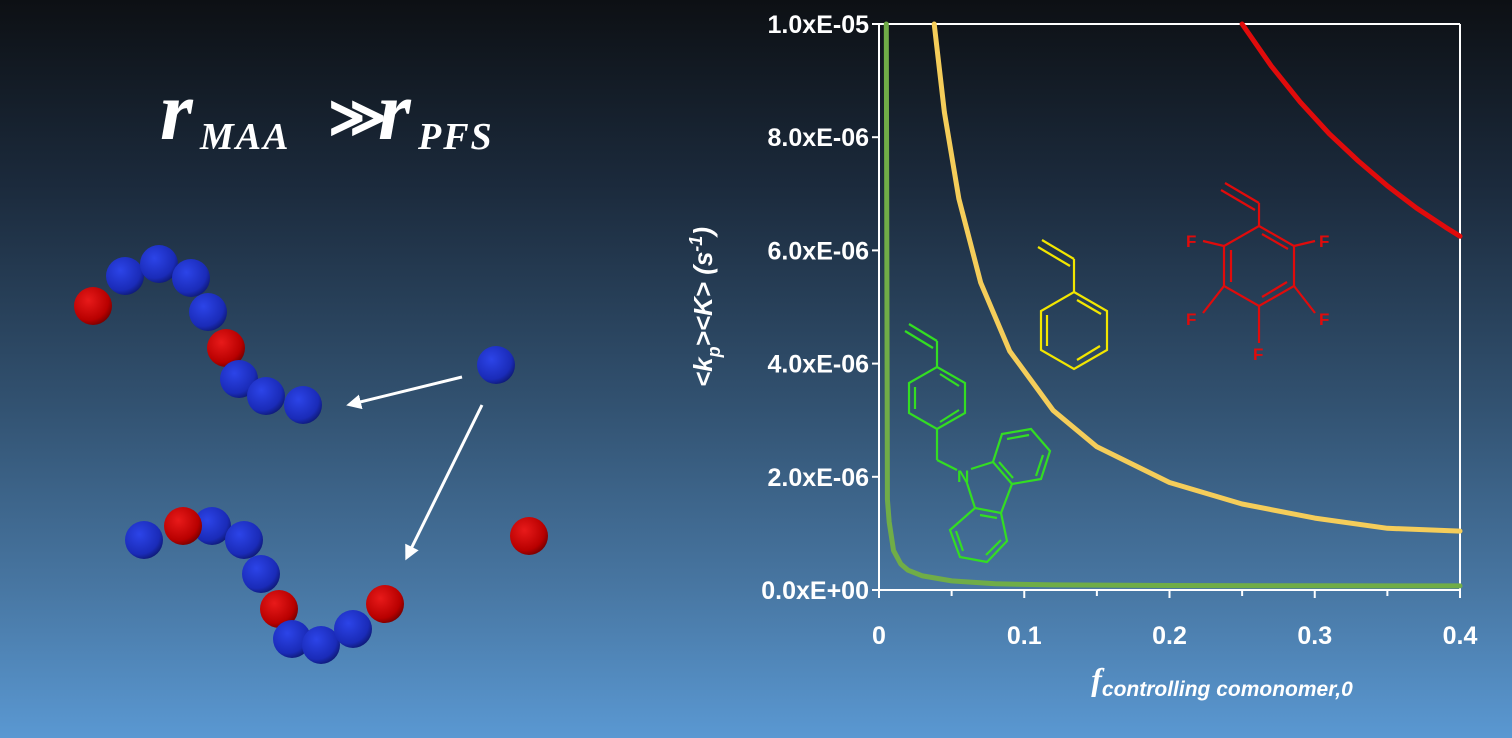 This screenshot has width=1512, height=738. I want to click on headline-much-greater: ≫, so click(357, 118).